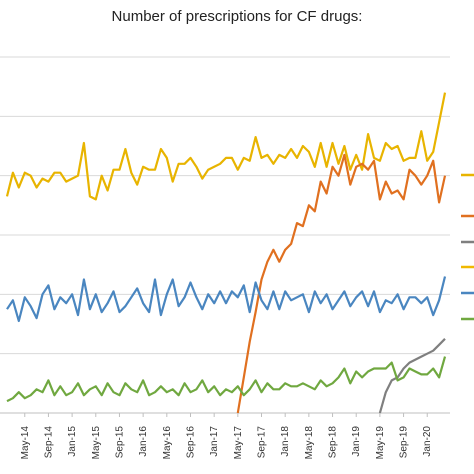 The height and width of the screenshot is (474, 474). I want to click on chart-title: Number of prescriptions for CF drugs:, so click(237, 16).